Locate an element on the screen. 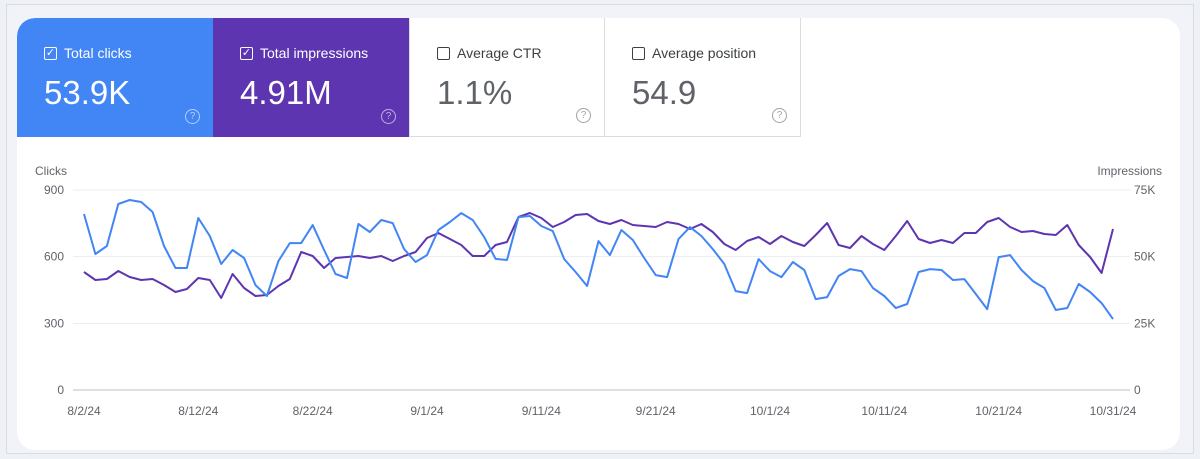 Image resolution: width=1200 pixels, height=459 pixels. metric-label: Total impressions is located at coordinates (314, 53).